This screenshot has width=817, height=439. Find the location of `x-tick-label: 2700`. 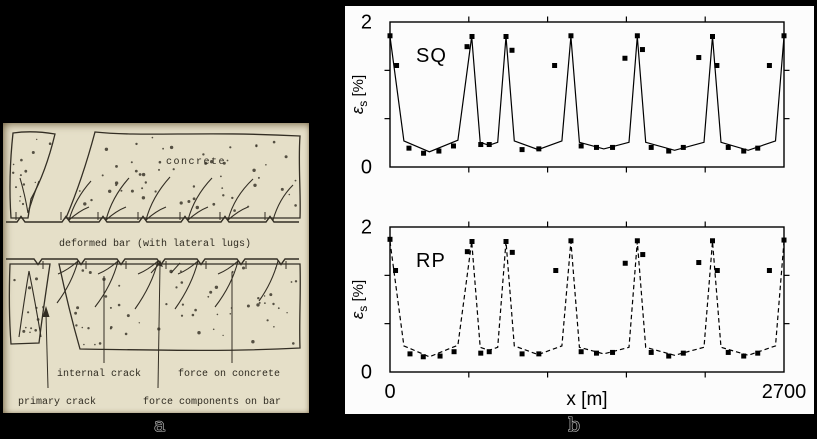

x-tick-label: 2700 is located at coordinates (784, 392).